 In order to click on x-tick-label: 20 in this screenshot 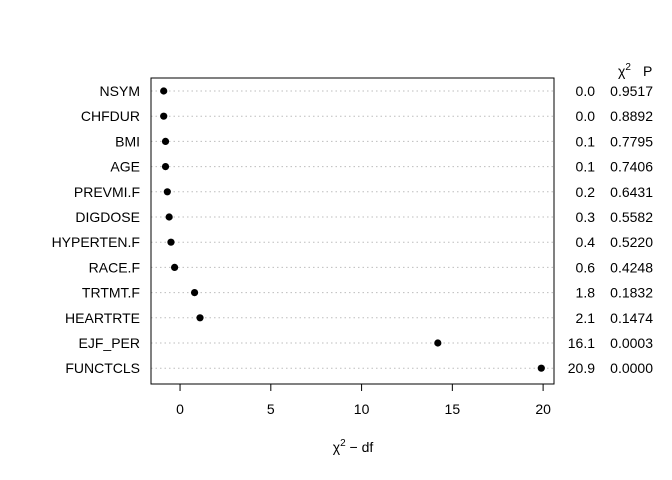, I will do `click(543, 409)`.